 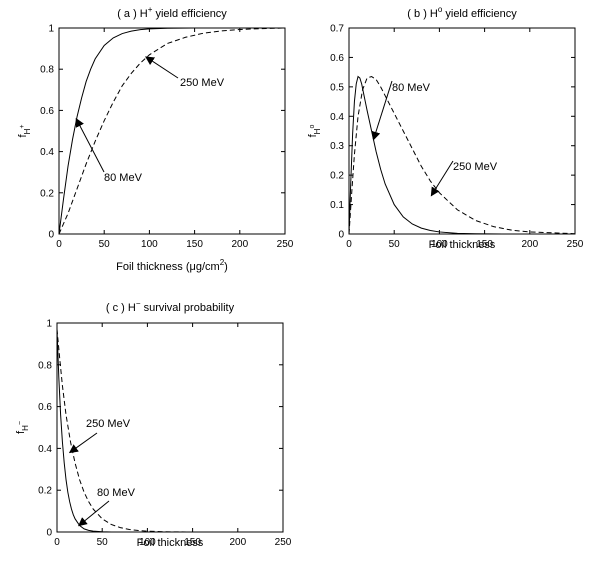 I want to click on chart-b-series-80-mev, so click(x=461, y=155).